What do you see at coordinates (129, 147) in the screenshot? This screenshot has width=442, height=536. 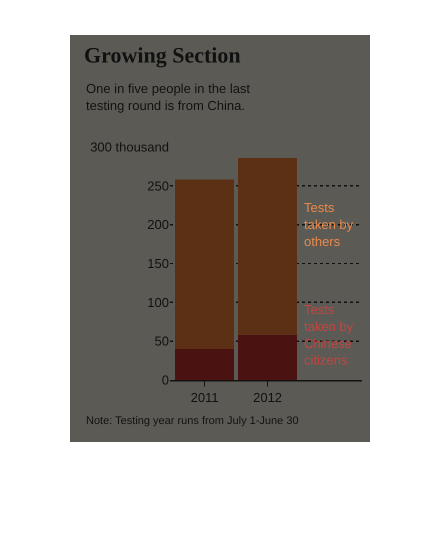 I see `y-tick-label: 300 thousand` at bounding box center [129, 147].